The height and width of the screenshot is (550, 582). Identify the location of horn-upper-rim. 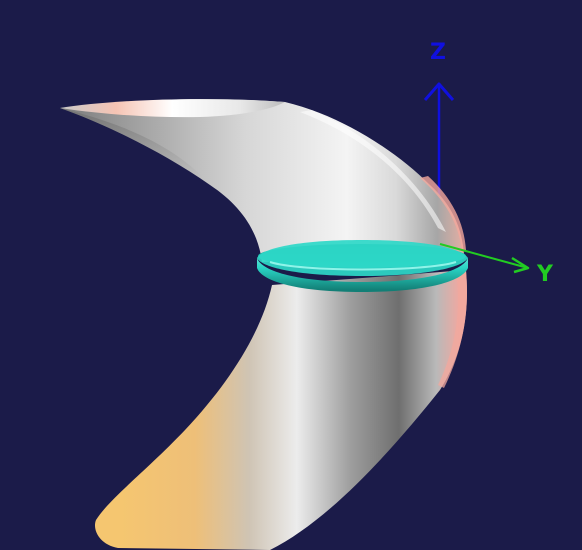
(443, 213).